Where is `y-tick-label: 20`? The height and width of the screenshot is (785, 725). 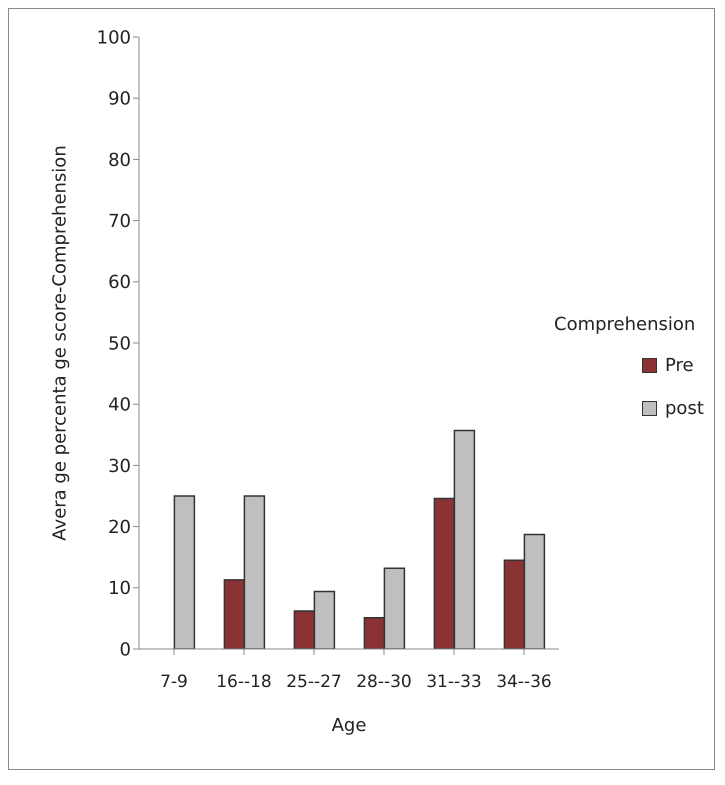 y-tick-label: 20 is located at coordinates (119, 527).